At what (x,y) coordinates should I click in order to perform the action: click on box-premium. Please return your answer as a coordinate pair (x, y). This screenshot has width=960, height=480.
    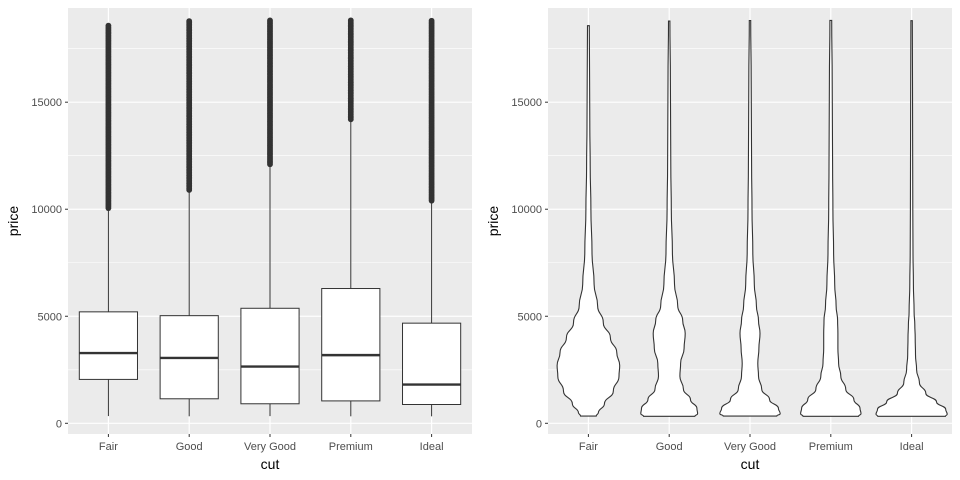
    Looking at the image, I should click on (351, 217).